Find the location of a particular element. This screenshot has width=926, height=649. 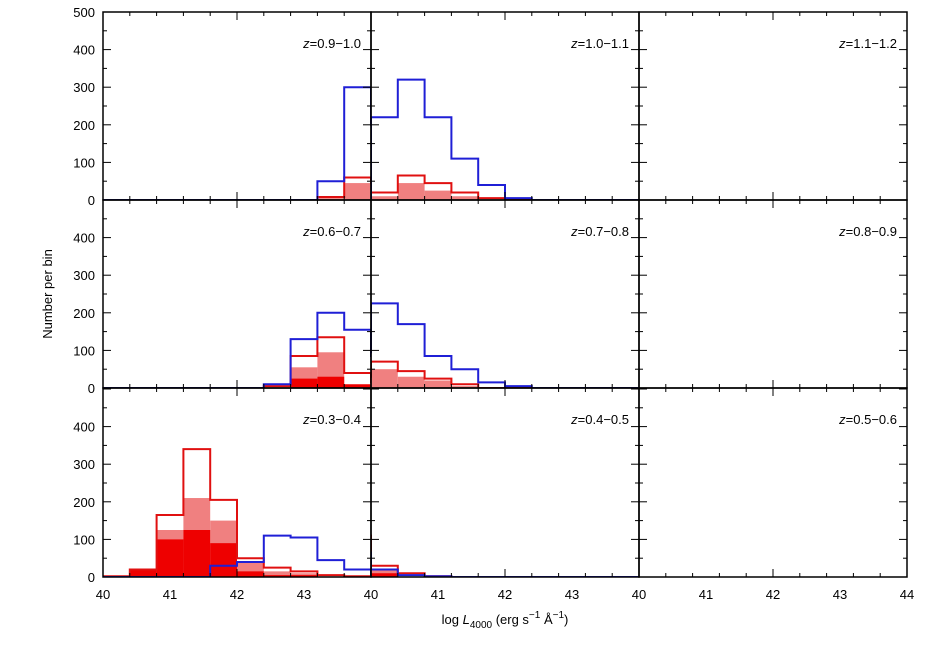

panel-label: z=0.4−0.5 is located at coordinates (599, 419).